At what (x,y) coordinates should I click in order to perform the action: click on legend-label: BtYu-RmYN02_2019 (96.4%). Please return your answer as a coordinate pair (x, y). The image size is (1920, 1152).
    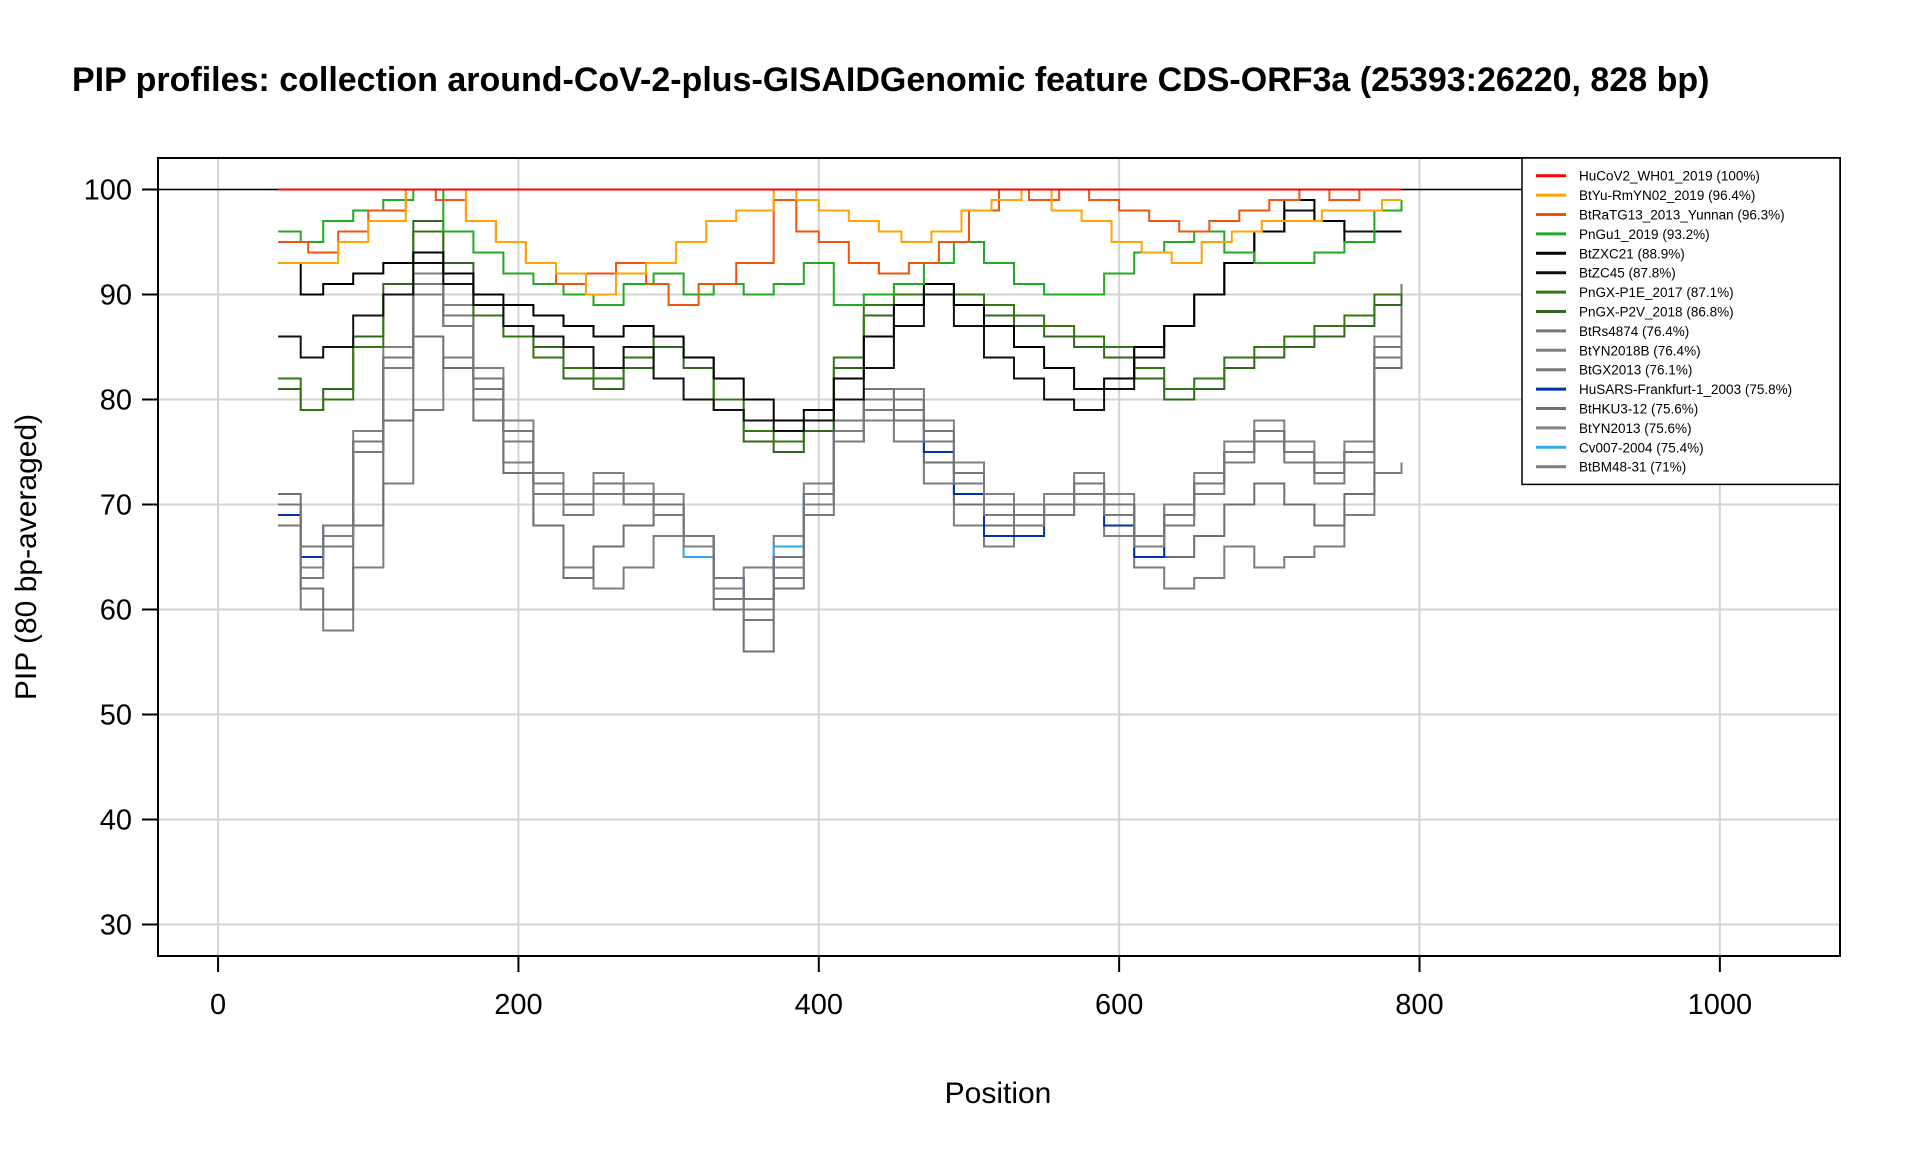
    Looking at the image, I should click on (1667, 195).